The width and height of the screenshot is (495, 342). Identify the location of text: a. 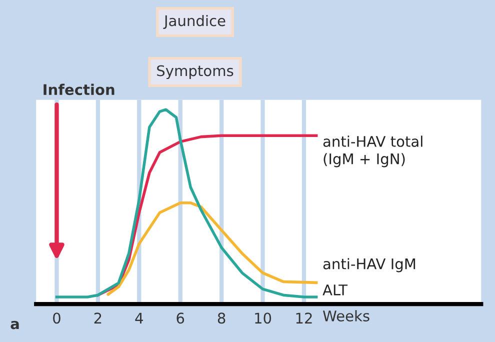
(14, 325).